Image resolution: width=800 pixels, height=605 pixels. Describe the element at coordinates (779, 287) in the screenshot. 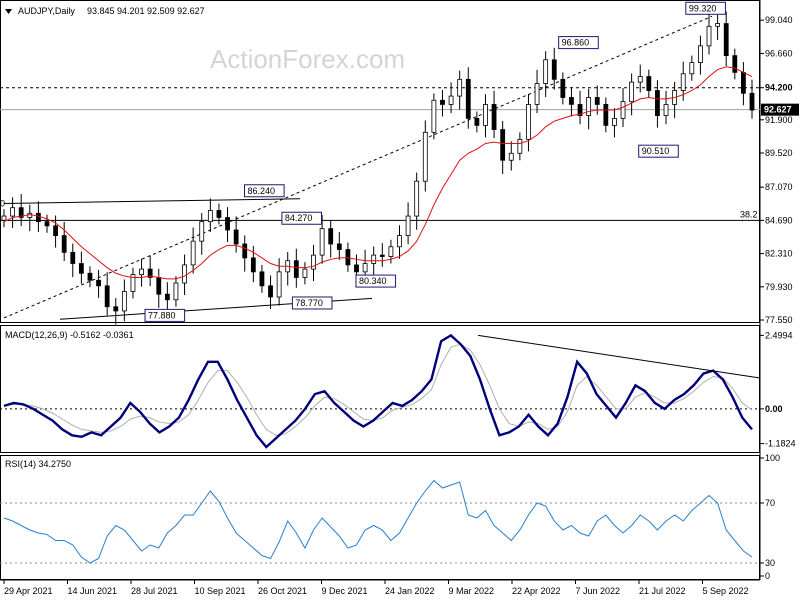

I see `price-tick-label: 79.930` at that location.